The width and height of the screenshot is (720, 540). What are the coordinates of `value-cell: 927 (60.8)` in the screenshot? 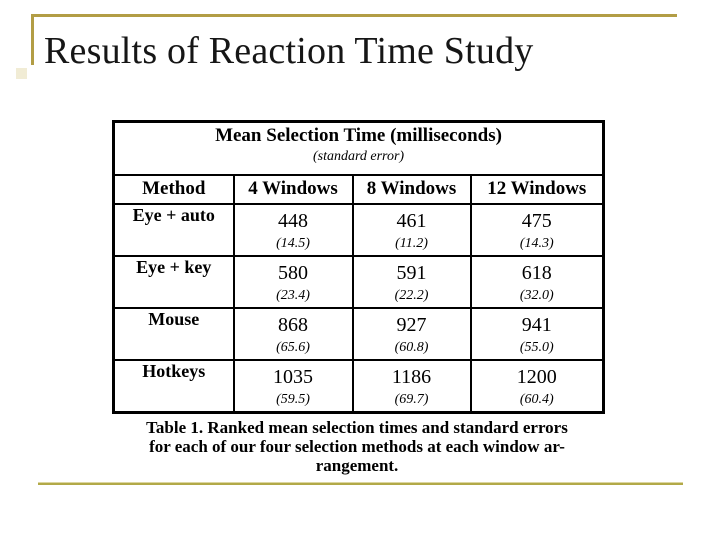 It's located at (411, 334).